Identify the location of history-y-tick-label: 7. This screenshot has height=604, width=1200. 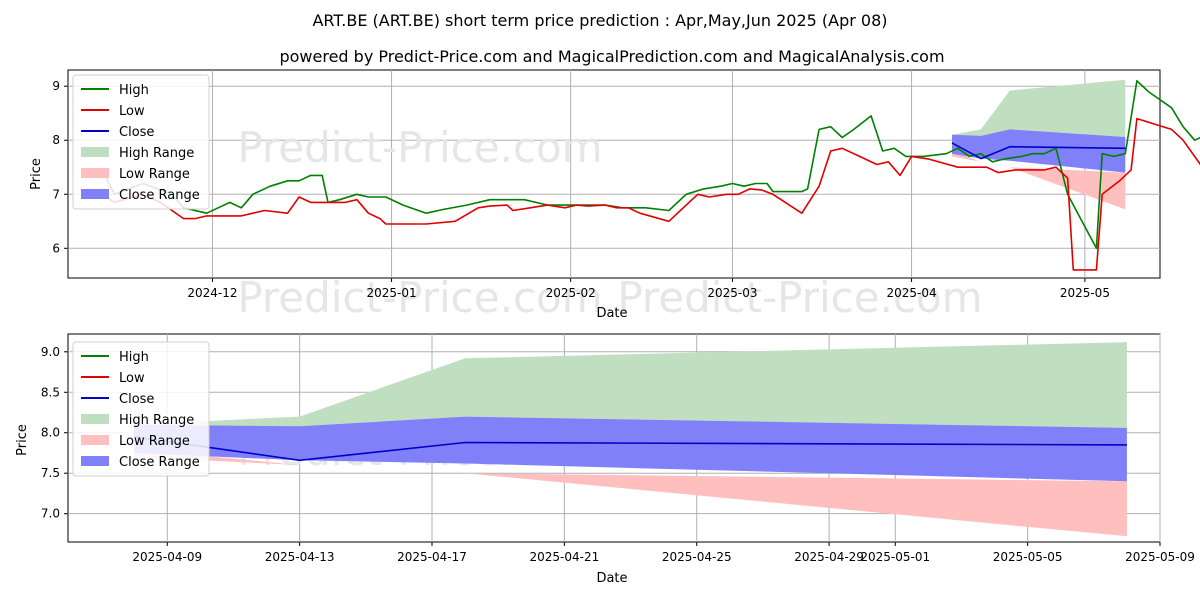
(56, 194).